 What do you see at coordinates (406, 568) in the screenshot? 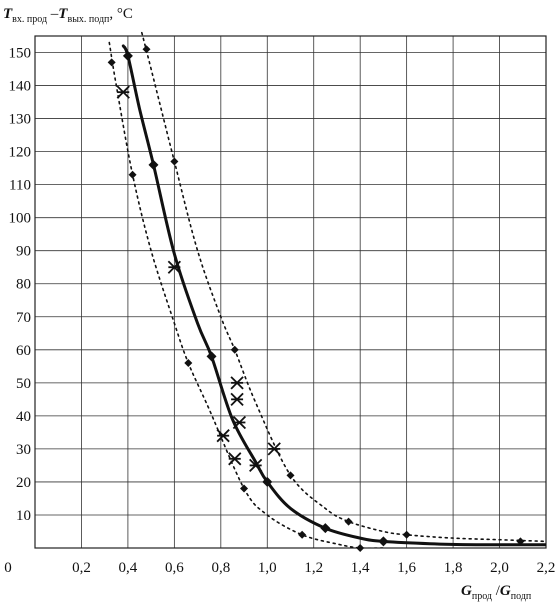
I see `x-tick-label: 1,6` at bounding box center [406, 568].